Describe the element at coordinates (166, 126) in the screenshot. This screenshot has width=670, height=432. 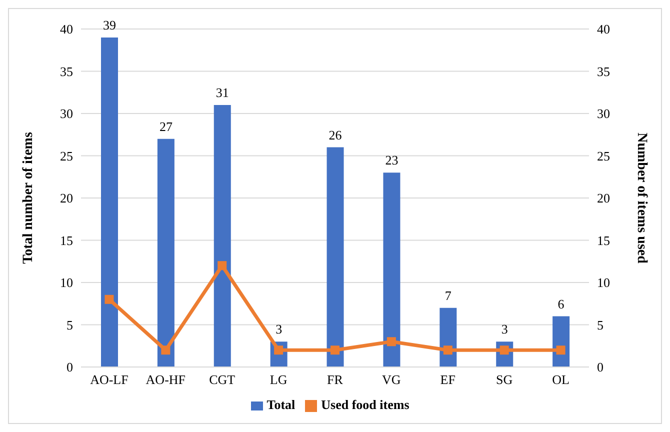
I see `data-label: 27` at that location.